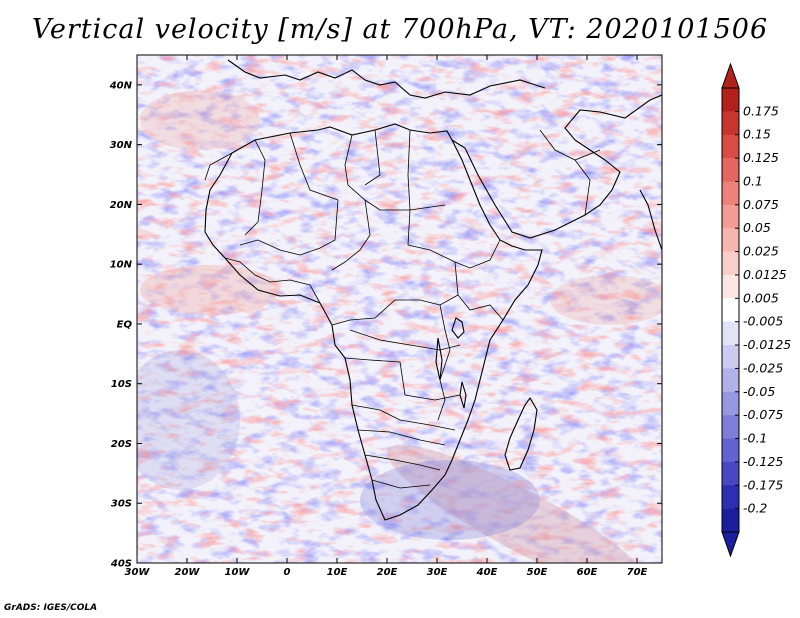 This screenshot has width=800, height=618. Describe the element at coordinates (759, 391) in the screenshot. I see `colorbar-label: -0.05` at that location.